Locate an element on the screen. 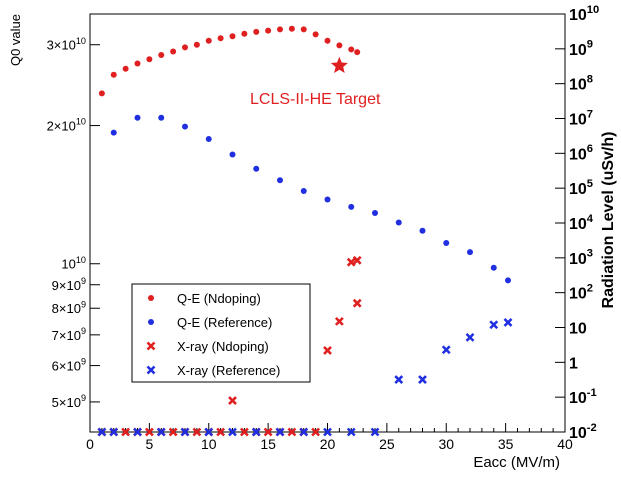  x-tick-label: 35 is located at coordinates (506, 444).